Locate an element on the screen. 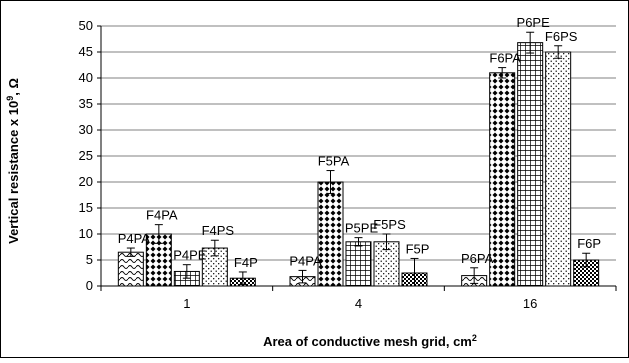 The image size is (629, 363). data-label: F6P is located at coordinates (589, 243).